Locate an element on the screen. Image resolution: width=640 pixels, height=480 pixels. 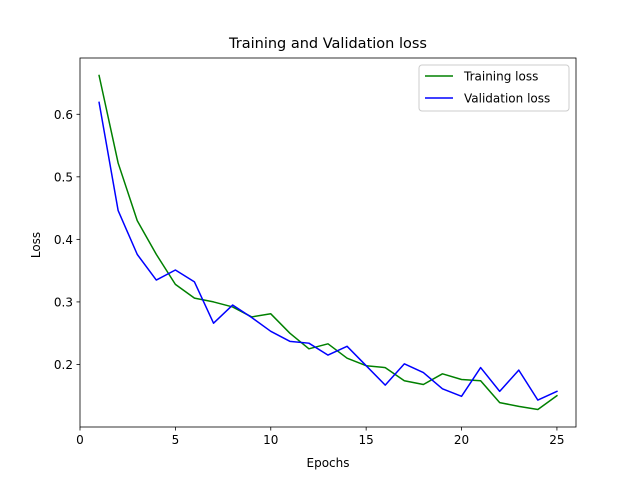
y-tick-label: 0.2 is located at coordinates (63, 365).